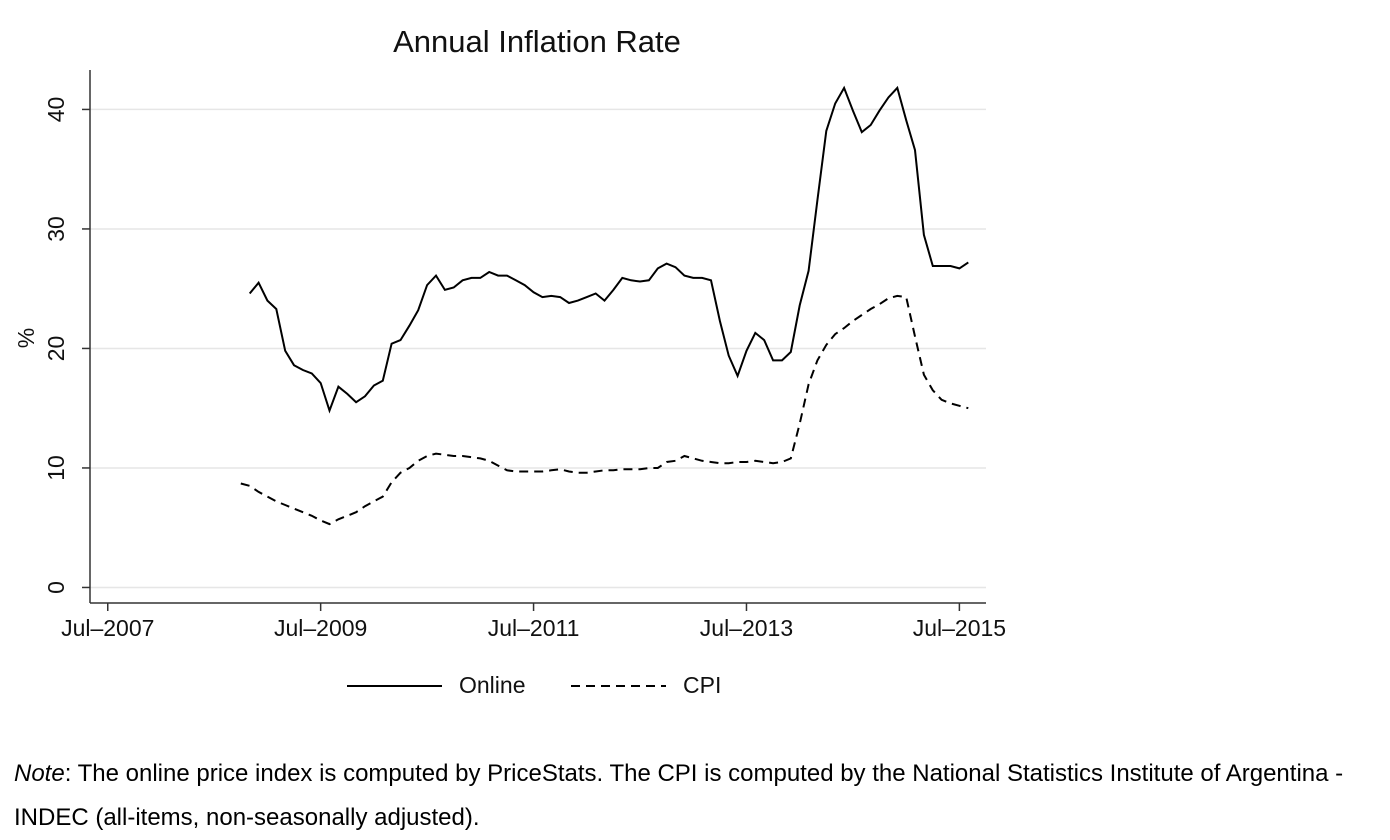  I want to click on x-tick-label: Jul–2009, so click(320, 628).